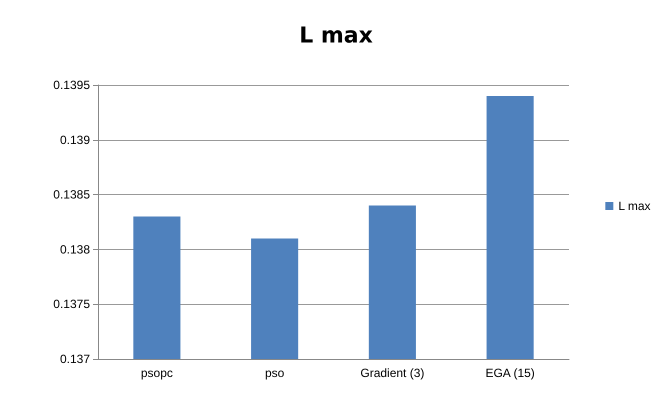  I want to click on x-tick-label: pso, so click(274, 373).